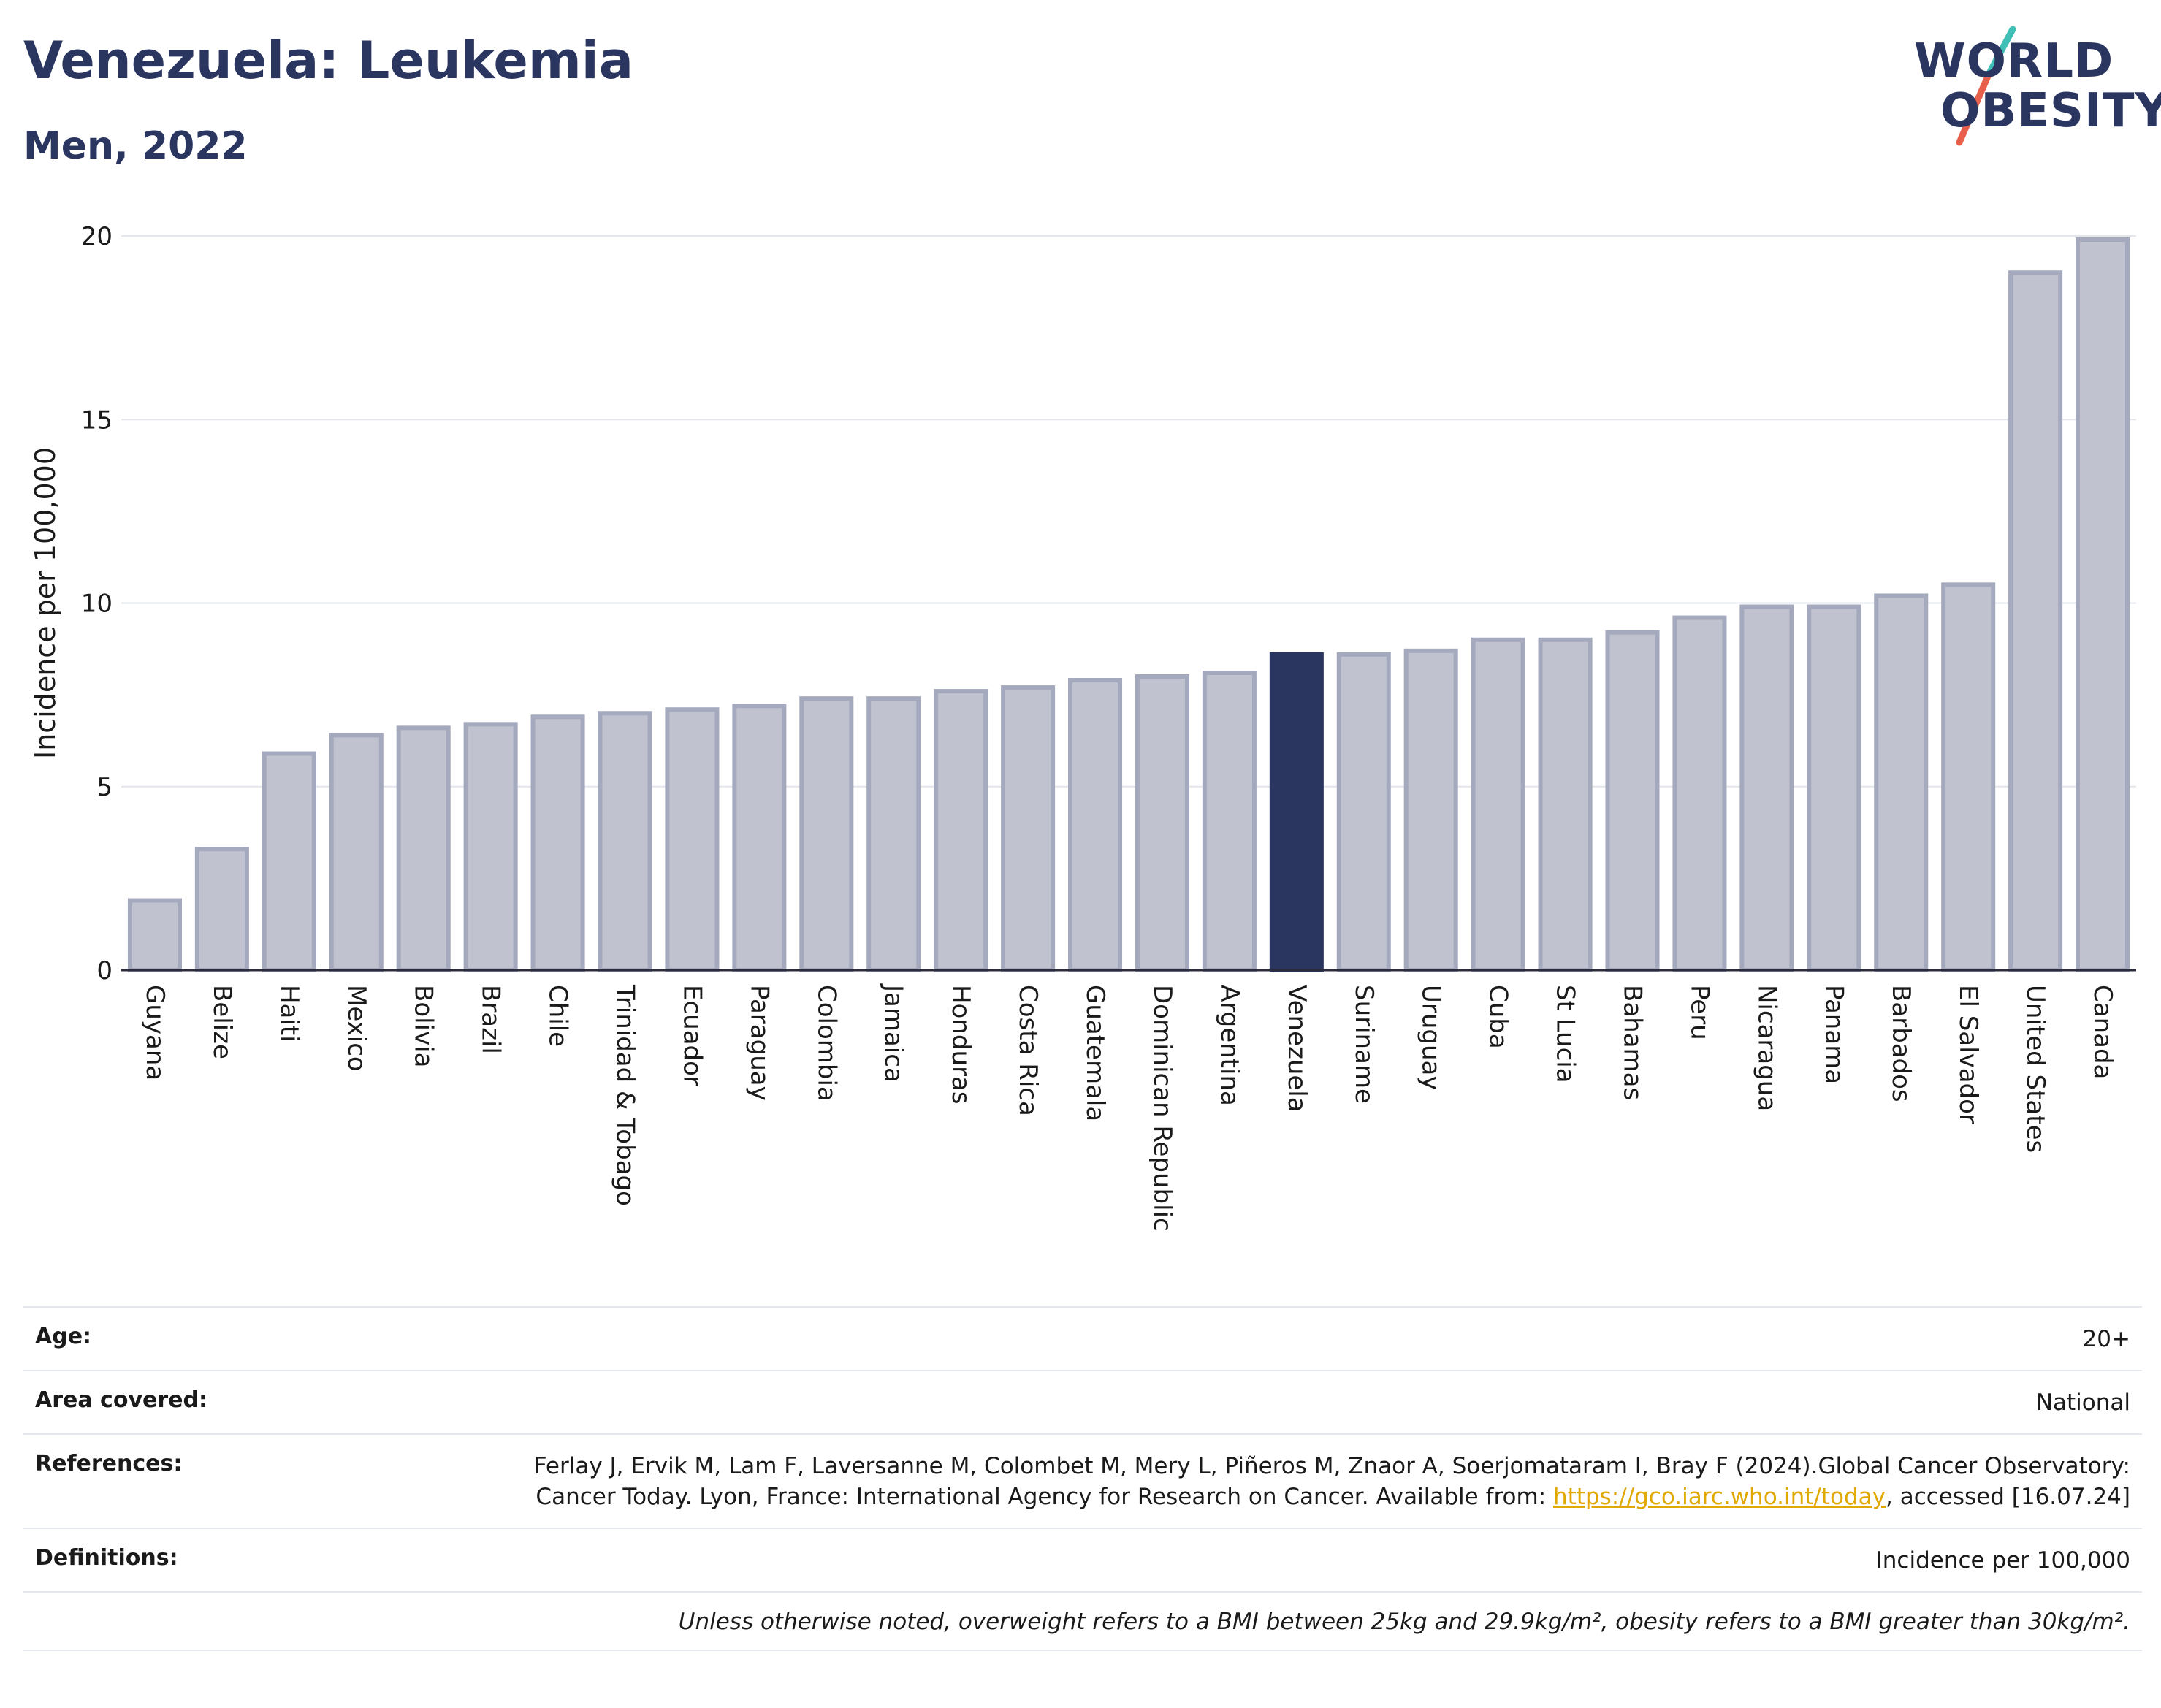 This screenshot has width=2161, height=1708. I want to click on bar-highlighted, so click(1296, 812).